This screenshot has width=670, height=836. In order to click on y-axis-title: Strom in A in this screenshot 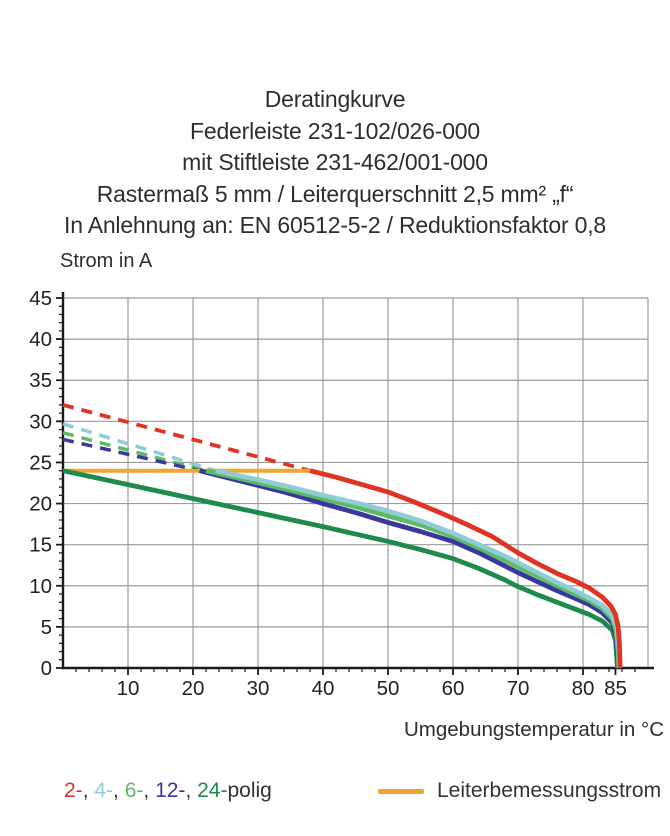, I will do `click(106, 261)`.